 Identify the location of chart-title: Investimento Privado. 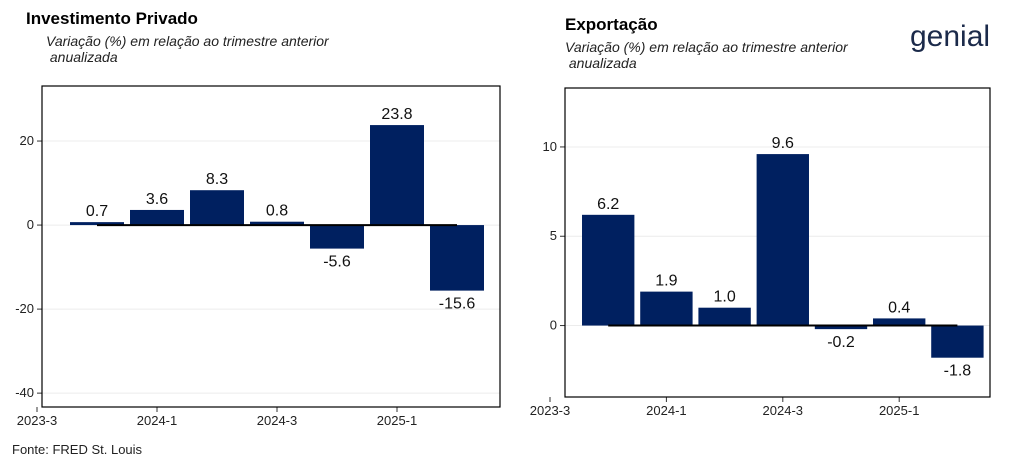
(112, 18).